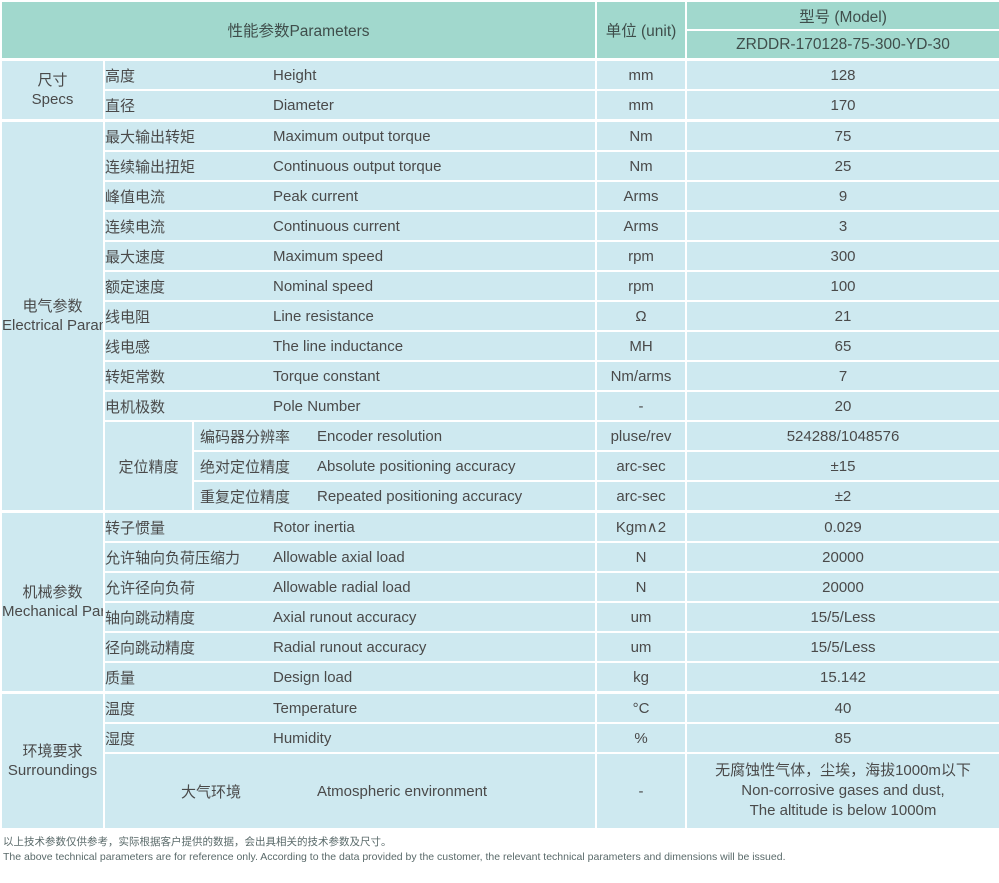 Image resolution: width=999 pixels, height=883 pixels. What do you see at coordinates (420, 496) in the screenshot?
I see `param-en-label: Repeated positioning accuracy` at bounding box center [420, 496].